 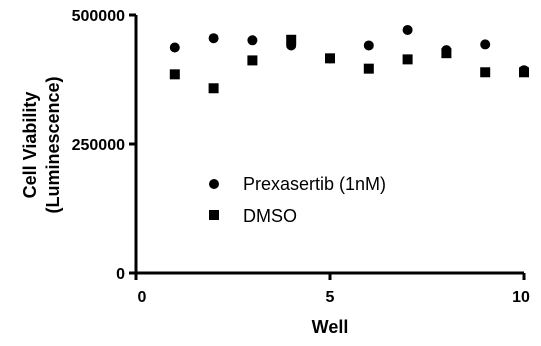 What do you see at coordinates (297, 200) in the screenshot?
I see `legend: Prexasertib (1nM) DMSO` at bounding box center [297, 200].